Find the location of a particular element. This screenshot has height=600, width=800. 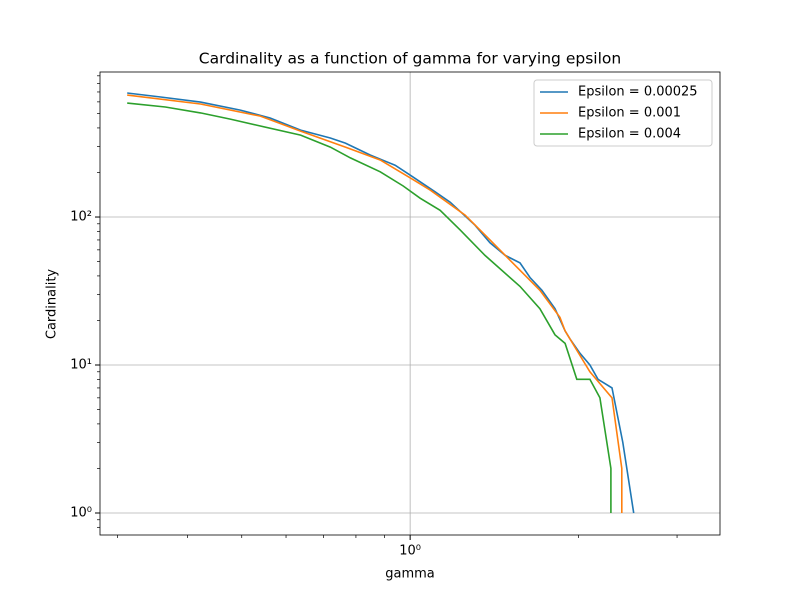

legend-box is located at coordinates (623, 113).